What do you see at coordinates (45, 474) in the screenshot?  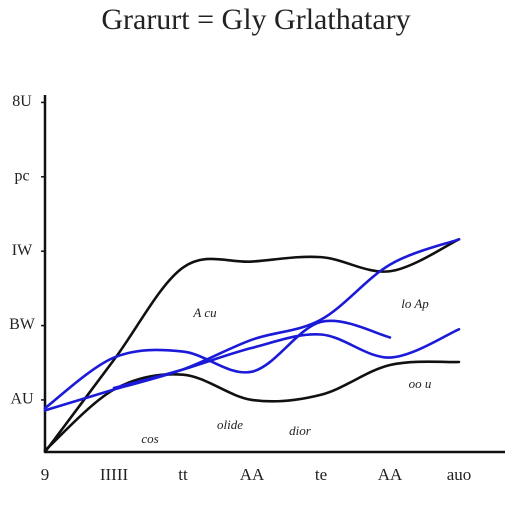 I see `x-tick-label: 9` at bounding box center [45, 474].